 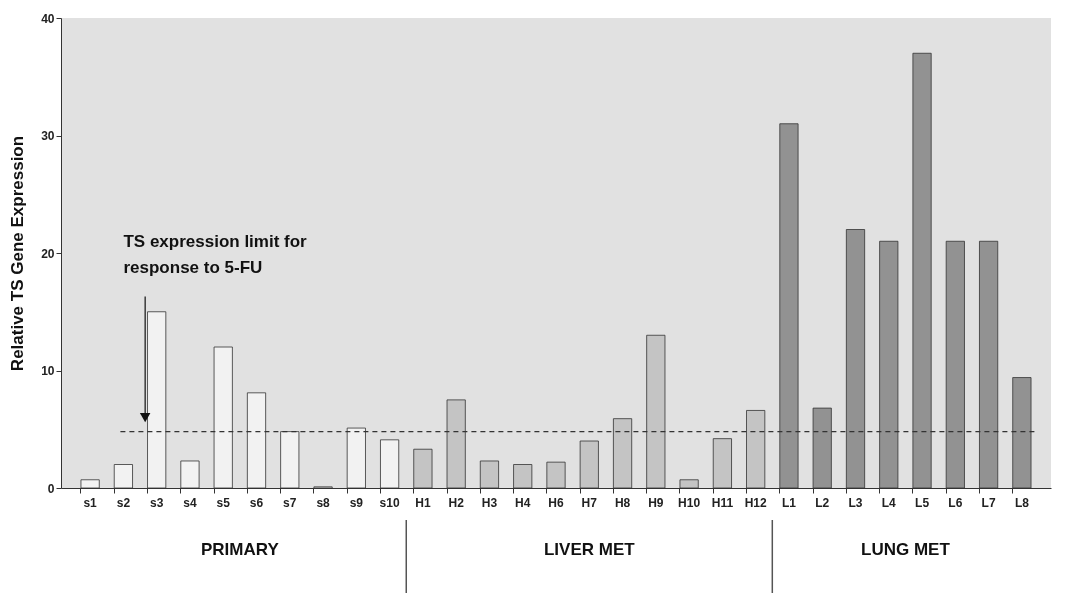 What do you see at coordinates (589, 502) in the screenshot?
I see `x-tick-label: H7` at bounding box center [589, 502].